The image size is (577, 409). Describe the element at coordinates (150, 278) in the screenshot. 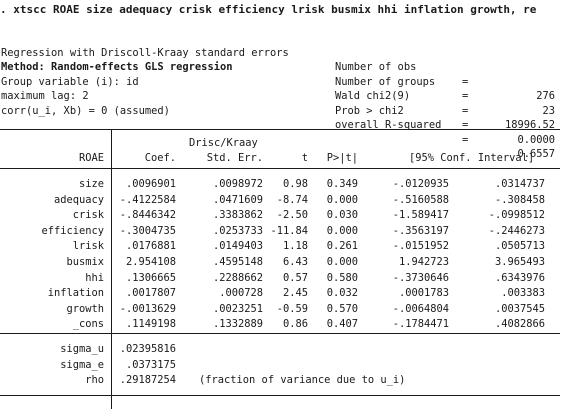

I see `coef-value: .1306665` at that location.